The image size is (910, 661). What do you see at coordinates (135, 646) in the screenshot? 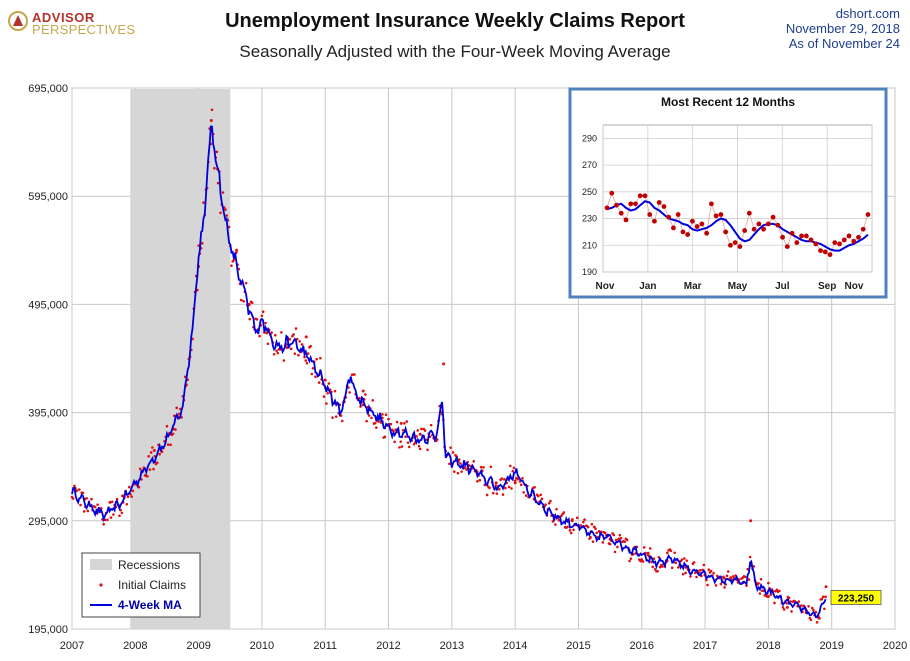
I see `x-tick-label: 2008` at bounding box center [135, 646].